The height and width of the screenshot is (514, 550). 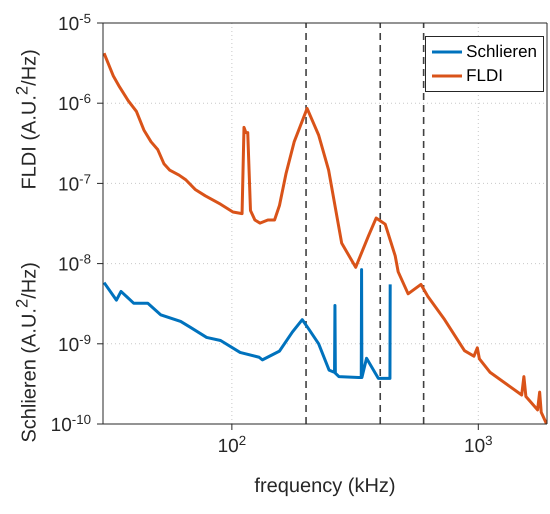 What do you see at coordinates (74, 183) in the screenshot?
I see `y-tick-label: 10$^{-7}$` at bounding box center [74, 183].